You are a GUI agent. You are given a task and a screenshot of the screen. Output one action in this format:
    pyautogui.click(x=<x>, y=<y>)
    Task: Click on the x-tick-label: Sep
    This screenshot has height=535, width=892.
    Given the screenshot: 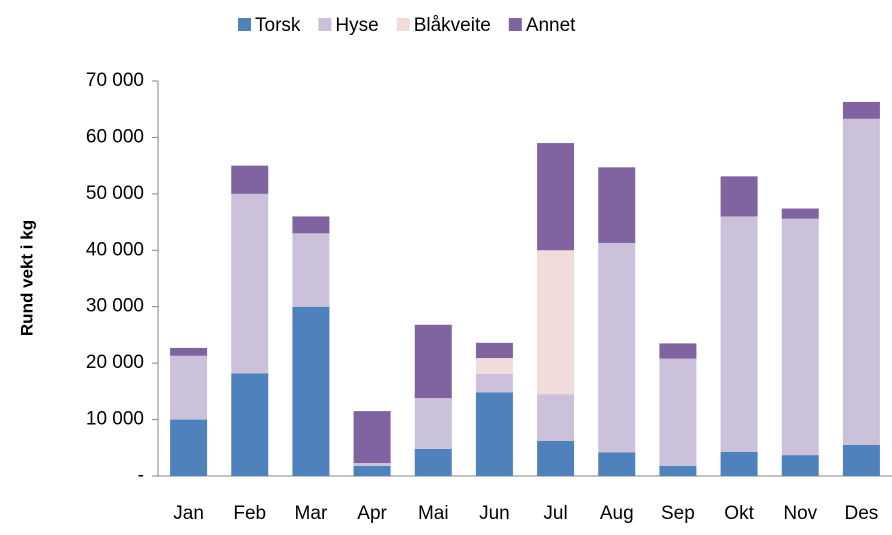 What is the action you would take?
    pyautogui.click(x=678, y=513)
    